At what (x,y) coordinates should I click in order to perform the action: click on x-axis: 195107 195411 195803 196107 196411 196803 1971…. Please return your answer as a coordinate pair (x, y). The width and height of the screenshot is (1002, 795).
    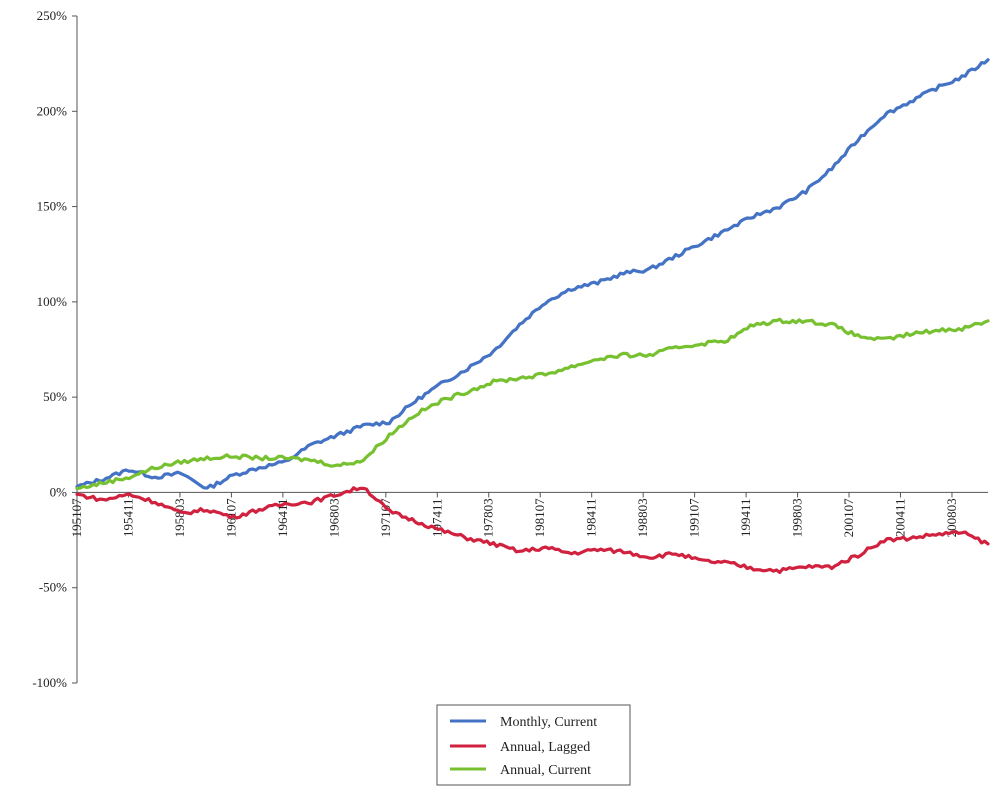
    Looking at the image, I should click on (528, 514).